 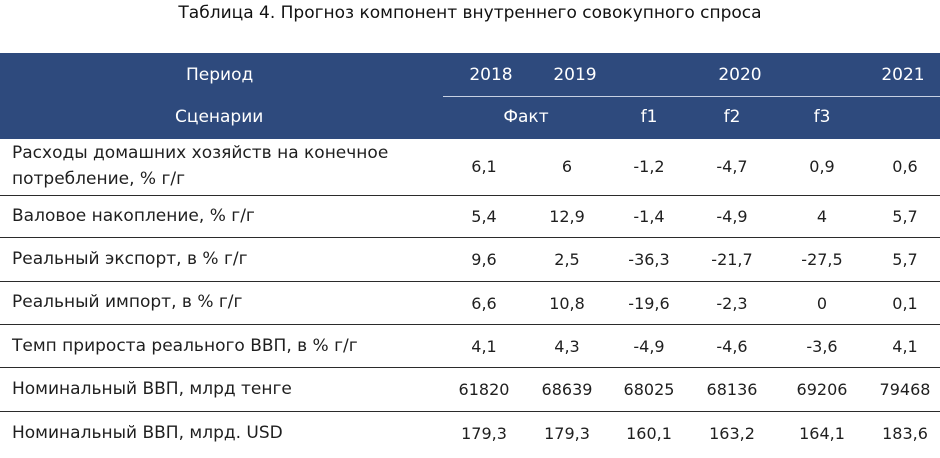 What do you see at coordinates (133, 216) in the screenshot?
I see `row-label: Валовое накопление, % г/г` at bounding box center [133, 216].